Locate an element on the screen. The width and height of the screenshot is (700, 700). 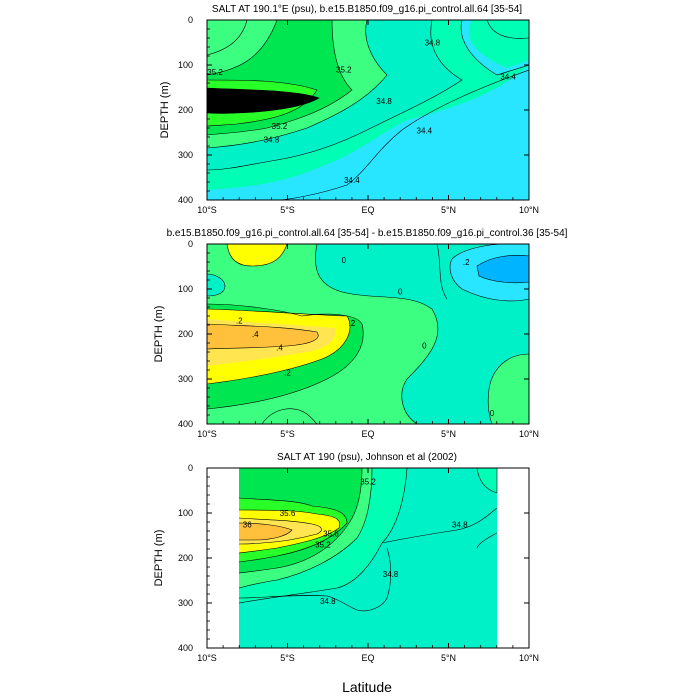
panel1-ytick-label: 0 is located at coordinates (190, 20).